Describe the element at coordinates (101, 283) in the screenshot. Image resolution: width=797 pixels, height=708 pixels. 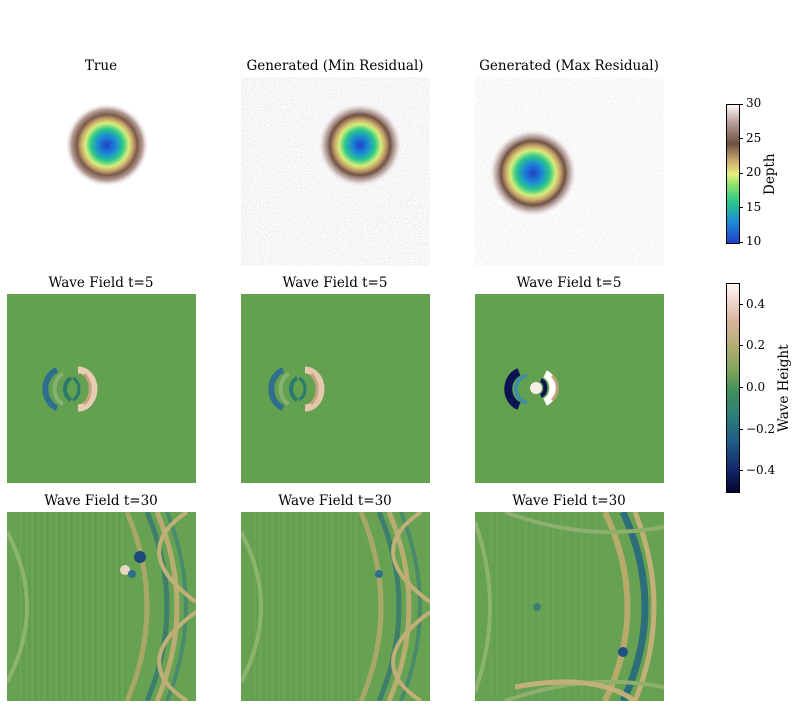
I see `panel-title-wave-t5-a: Wave Field t=5` at that location.